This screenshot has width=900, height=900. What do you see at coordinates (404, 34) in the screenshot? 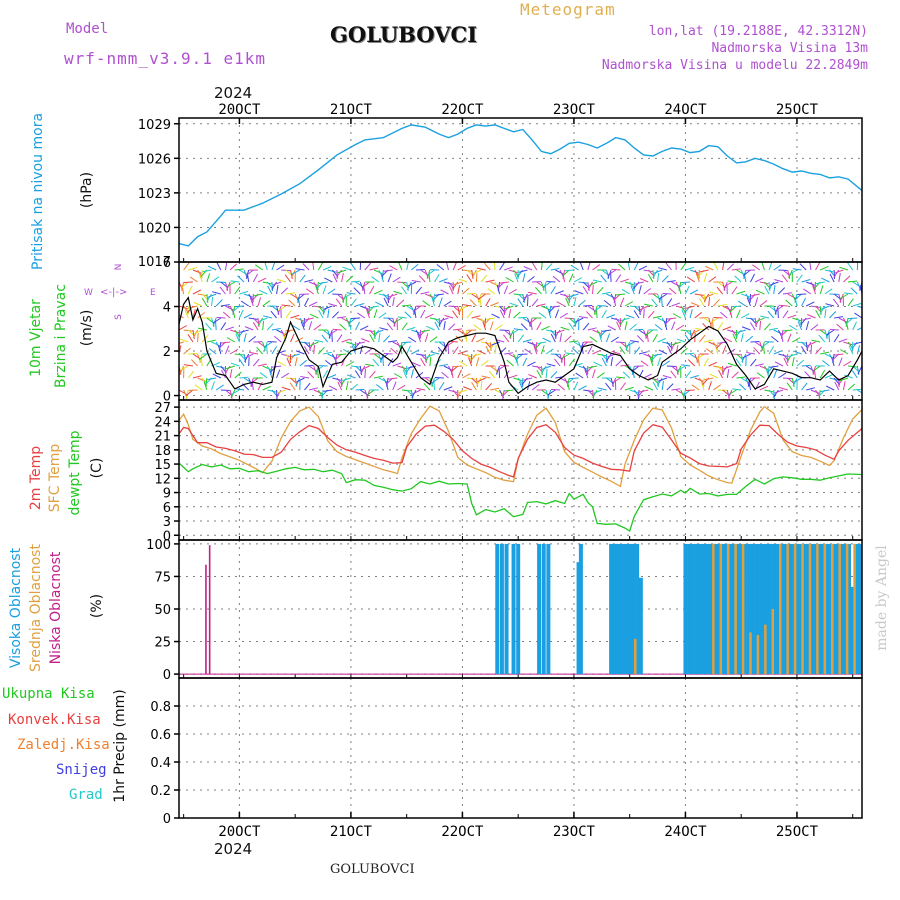
I see `page-title: GOLUBOVCI` at bounding box center [404, 34].